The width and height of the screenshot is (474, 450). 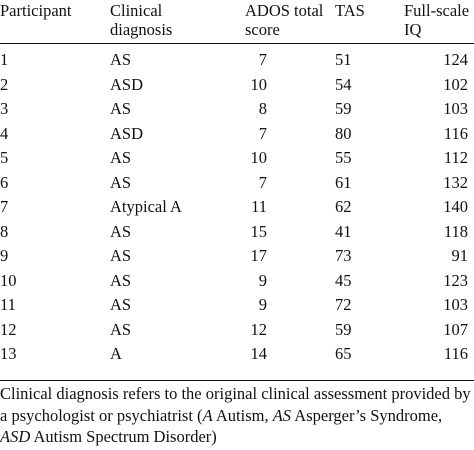 What do you see at coordinates (4, 182) in the screenshot?
I see `cell-participant: 6` at bounding box center [4, 182].